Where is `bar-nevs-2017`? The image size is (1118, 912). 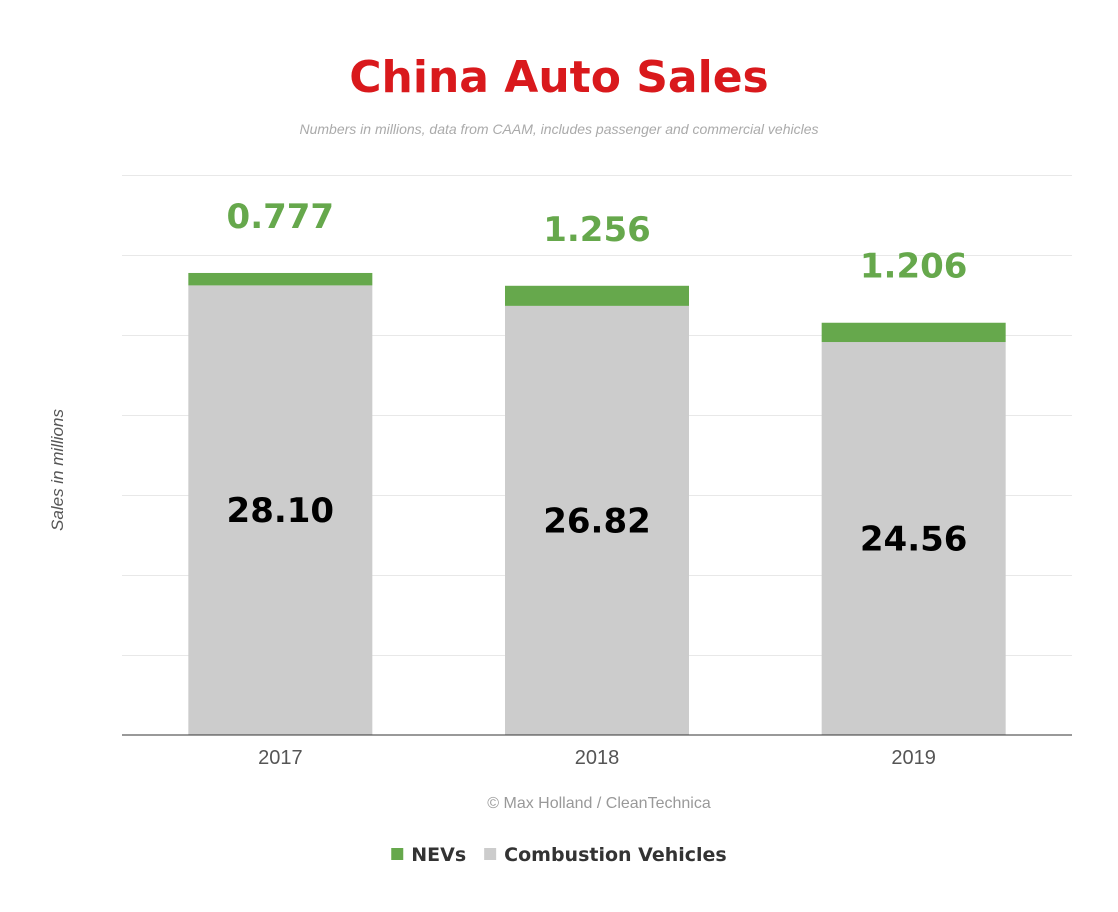 bar-nevs-2017 is located at coordinates (280, 279).